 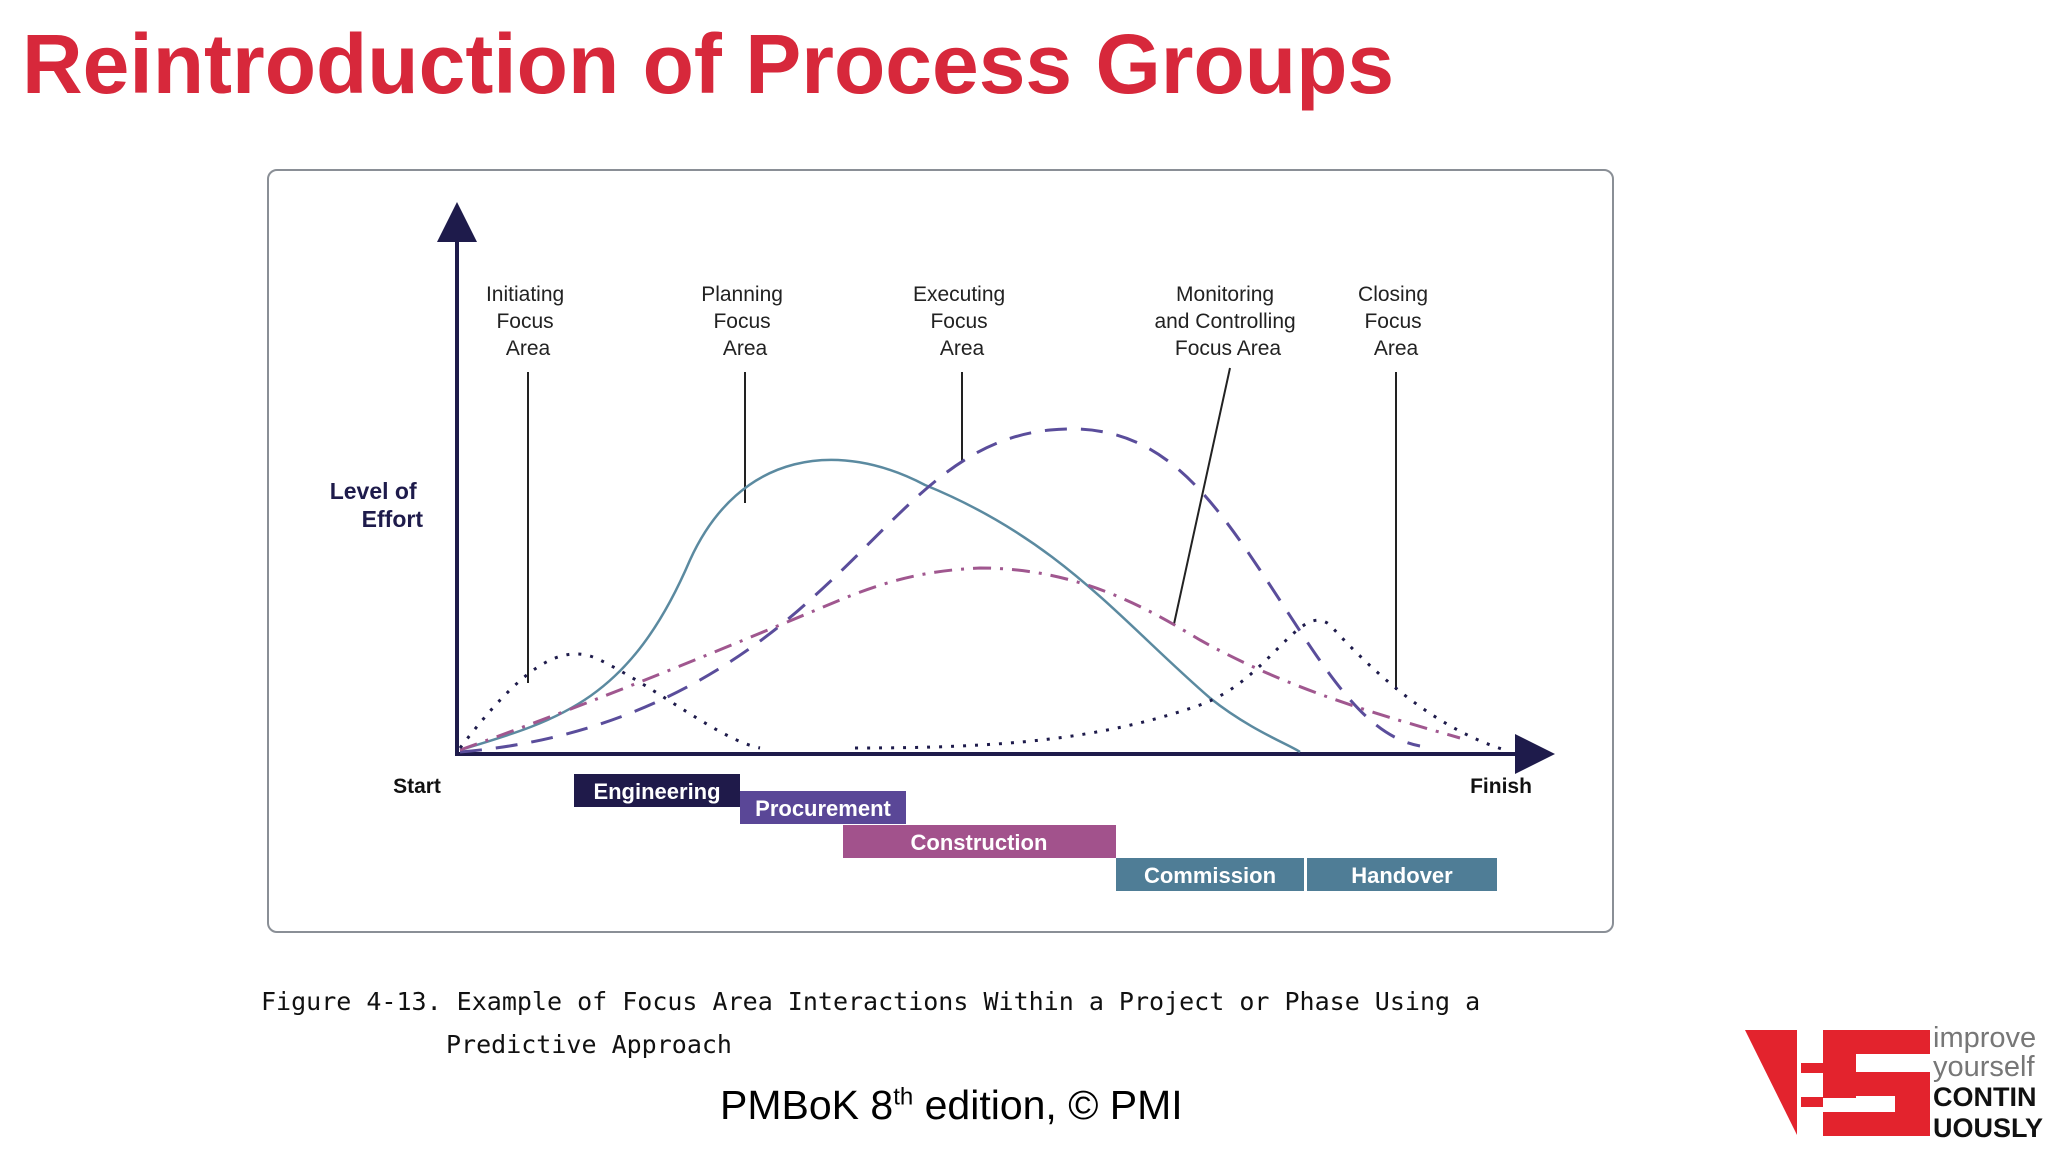 I want to click on construction-label: Construction, so click(x=979, y=842).